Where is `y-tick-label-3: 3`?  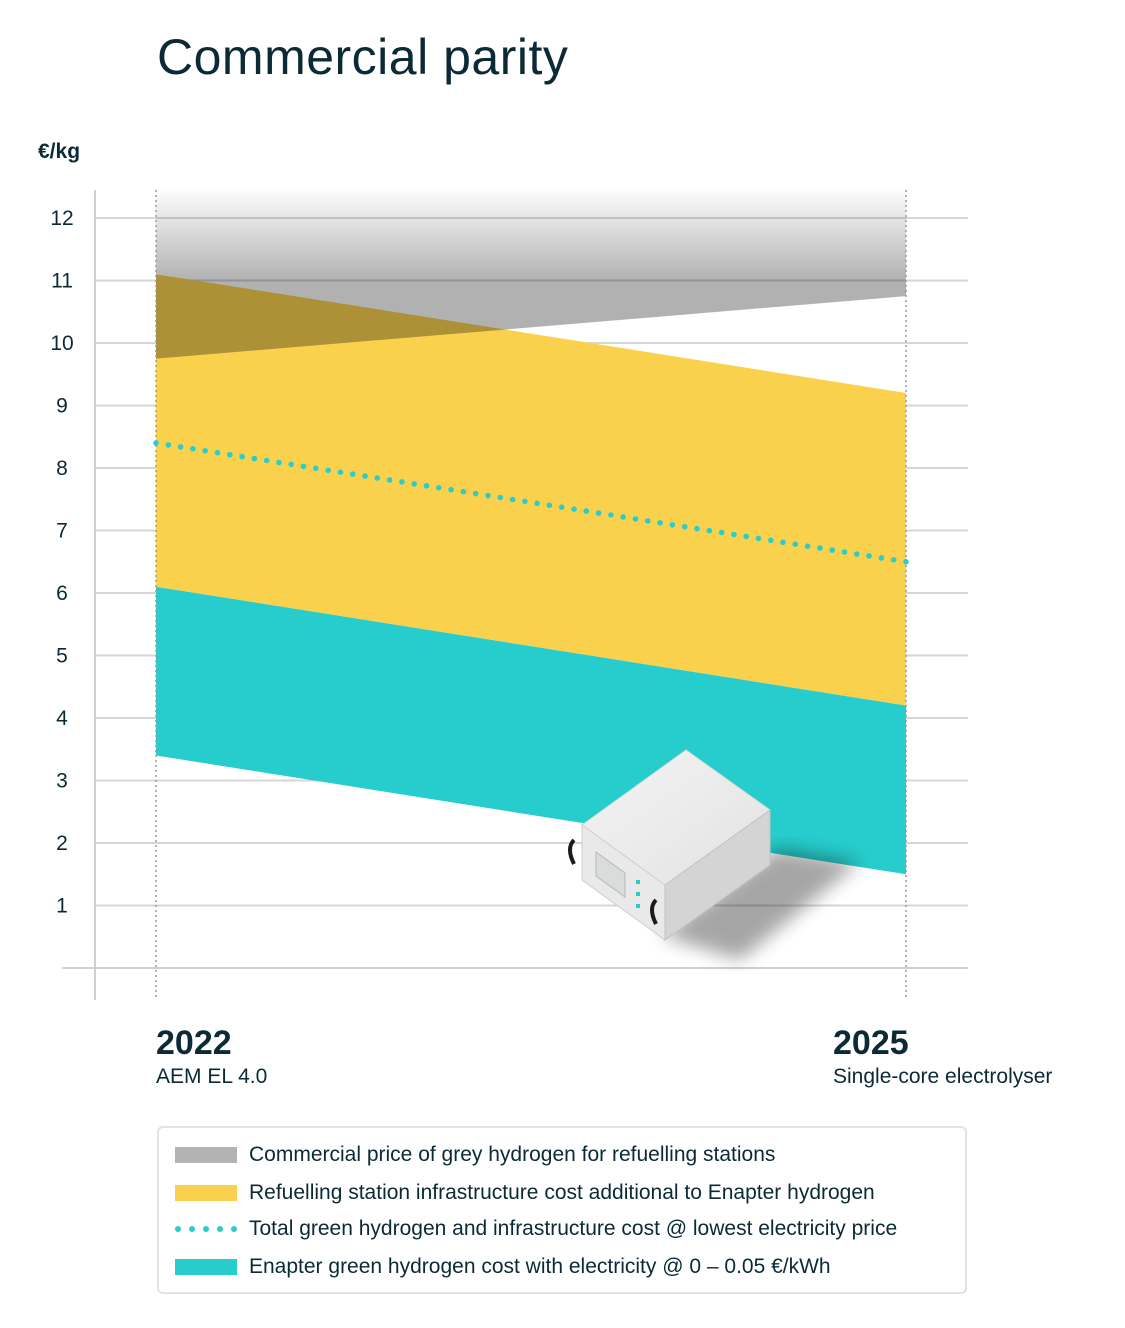
y-tick-label-3: 3 is located at coordinates (62, 781).